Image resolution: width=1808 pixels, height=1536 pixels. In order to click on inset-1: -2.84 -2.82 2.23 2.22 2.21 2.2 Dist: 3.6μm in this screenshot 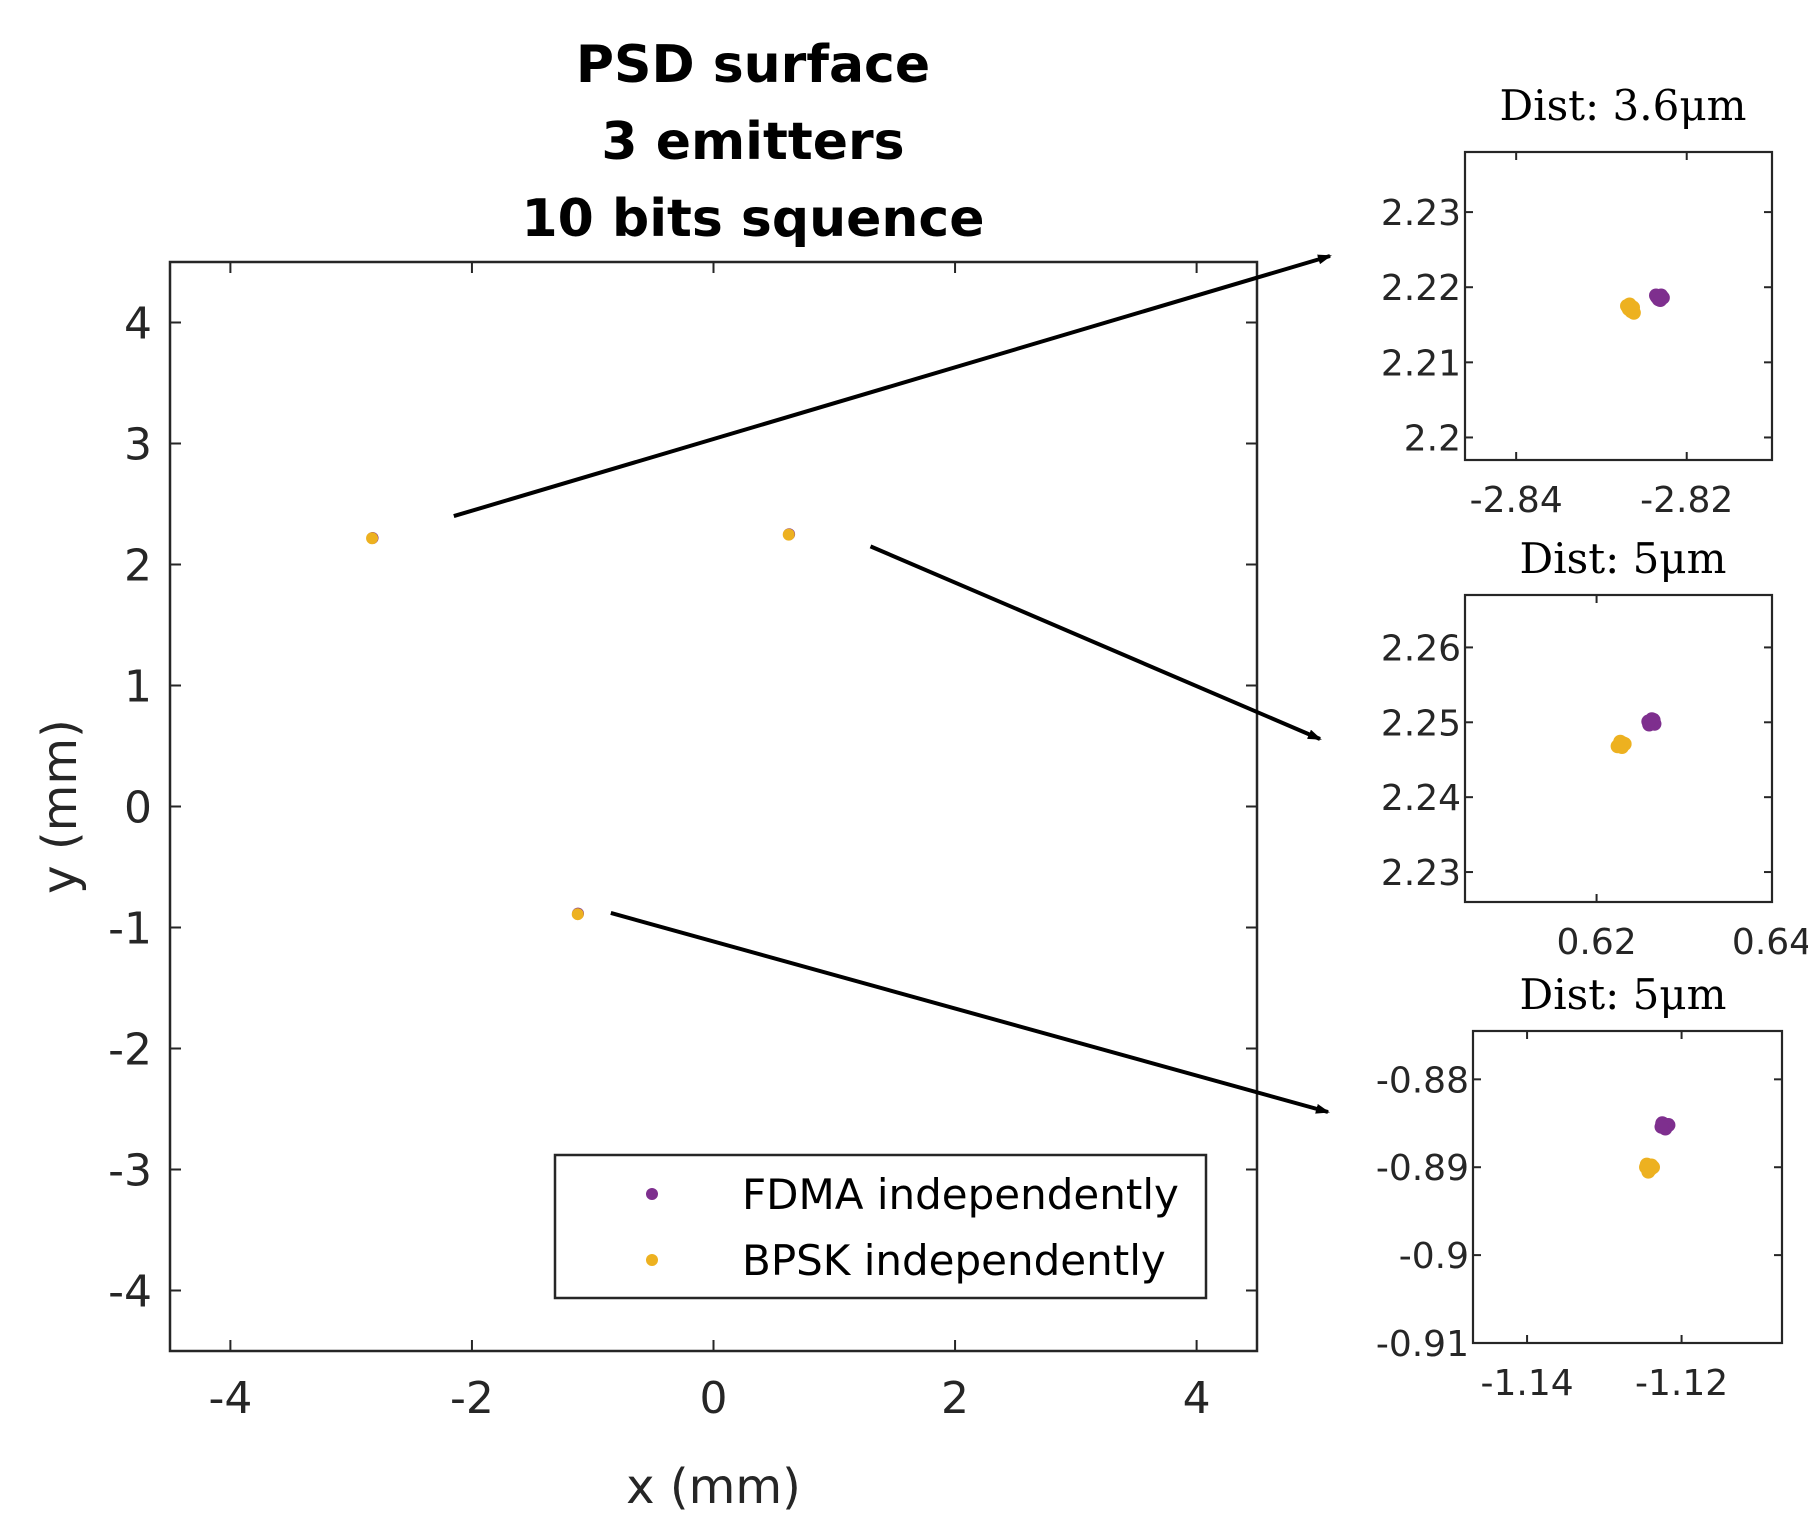, I will do `click(1577, 301)`.